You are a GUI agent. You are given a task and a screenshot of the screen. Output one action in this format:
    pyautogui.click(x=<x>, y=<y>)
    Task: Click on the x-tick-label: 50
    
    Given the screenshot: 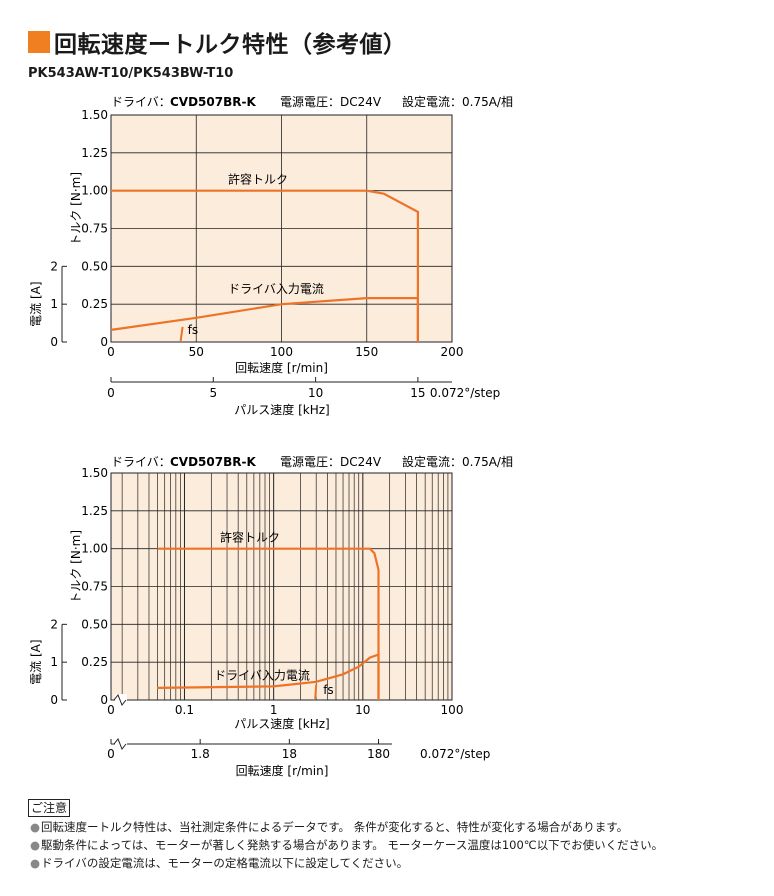 What is the action you would take?
    pyautogui.click(x=196, y=352)
    